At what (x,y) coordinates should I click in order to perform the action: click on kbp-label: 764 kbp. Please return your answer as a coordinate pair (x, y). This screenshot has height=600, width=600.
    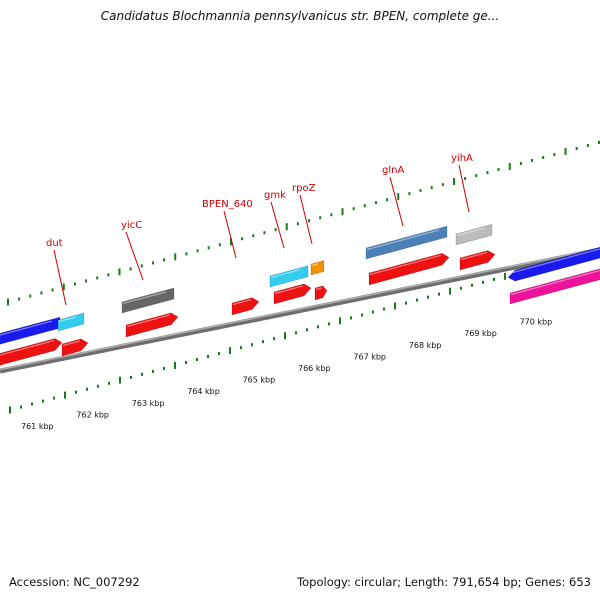
    Looking at the image, I should click on (203, 391).